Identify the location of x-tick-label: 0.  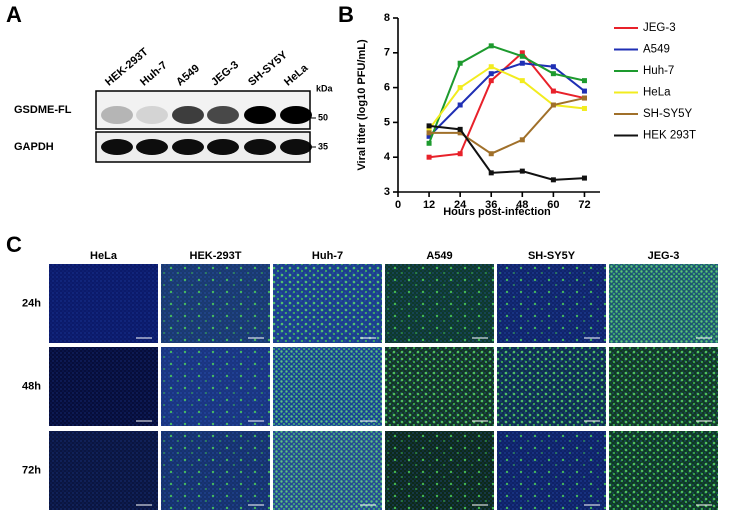
(398, 205).